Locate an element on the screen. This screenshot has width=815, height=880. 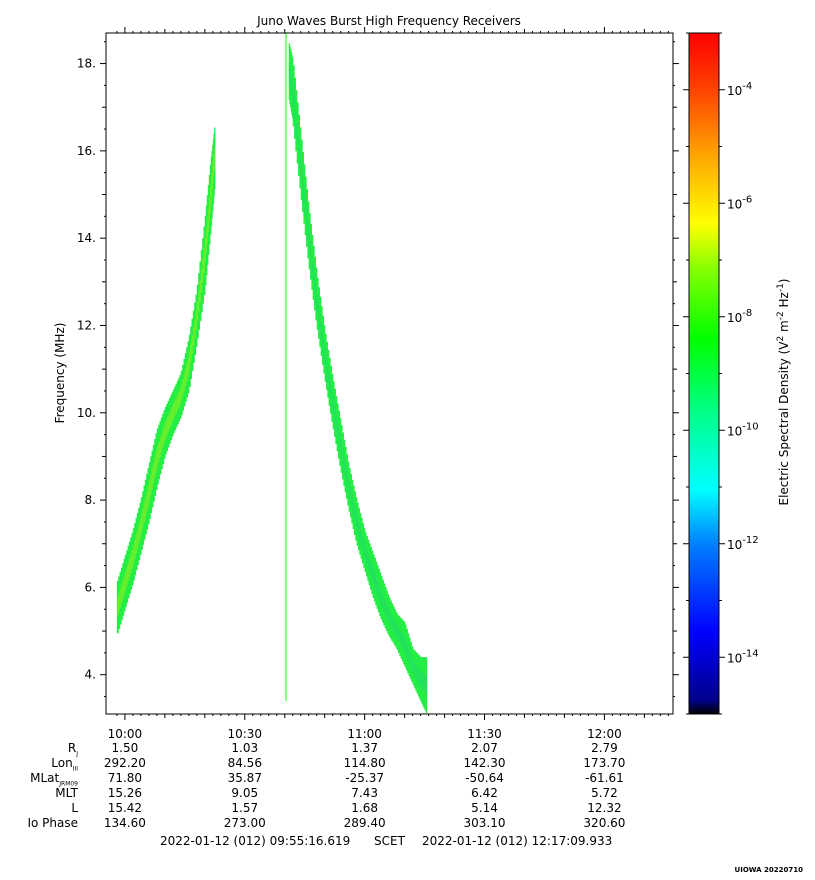
x-tick-label: 11:30 is located at coordinates (484, 734).